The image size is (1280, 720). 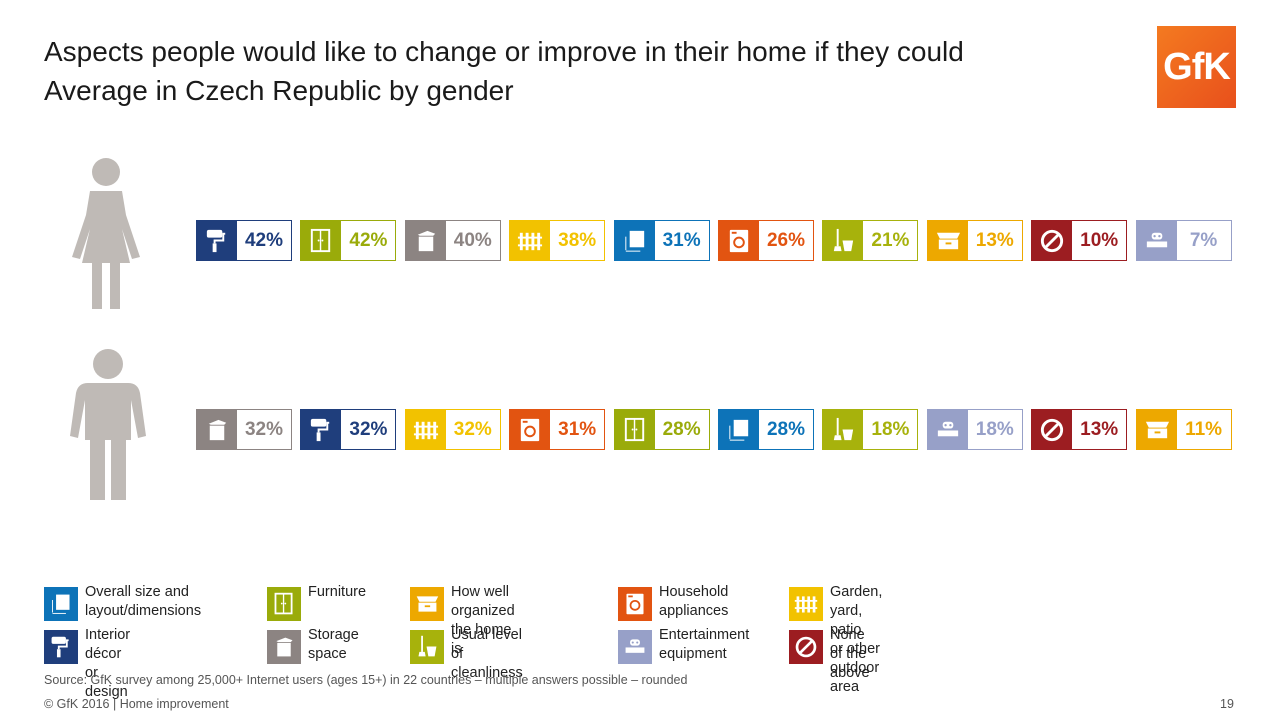 I want to click on male-tile-furniture: 28%, so click(x=661, y=429).